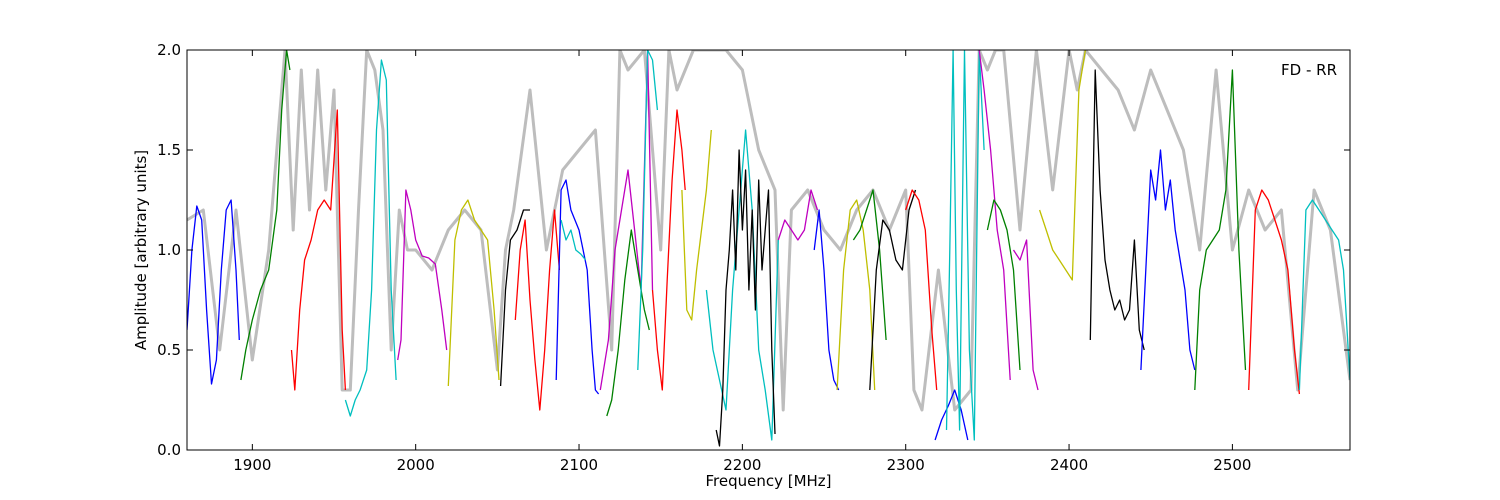 This screenshot has width=1500, height=500. I want to click on x-tick-label: 1900, so click(252, 465).